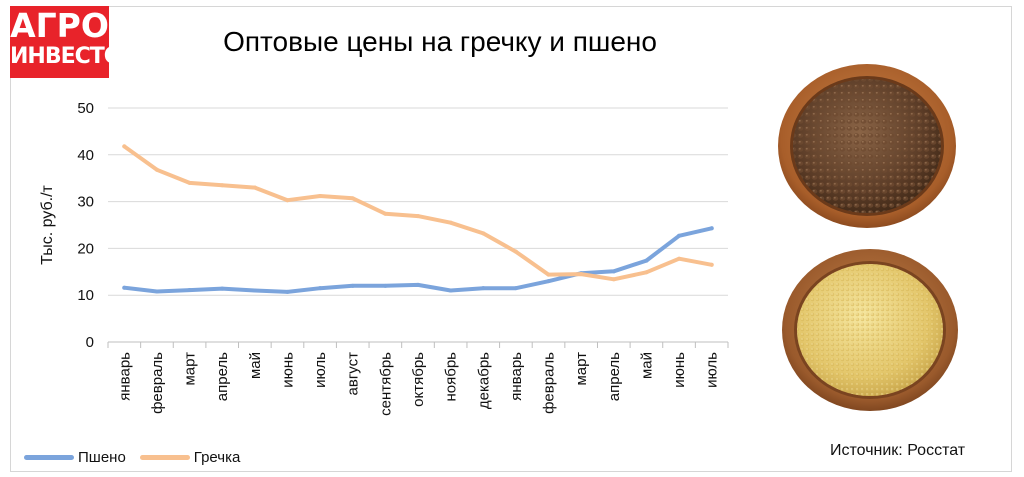 This screenshot has width=1024, height=477. I want to click on millet-bowl-image, so click(870, 330).